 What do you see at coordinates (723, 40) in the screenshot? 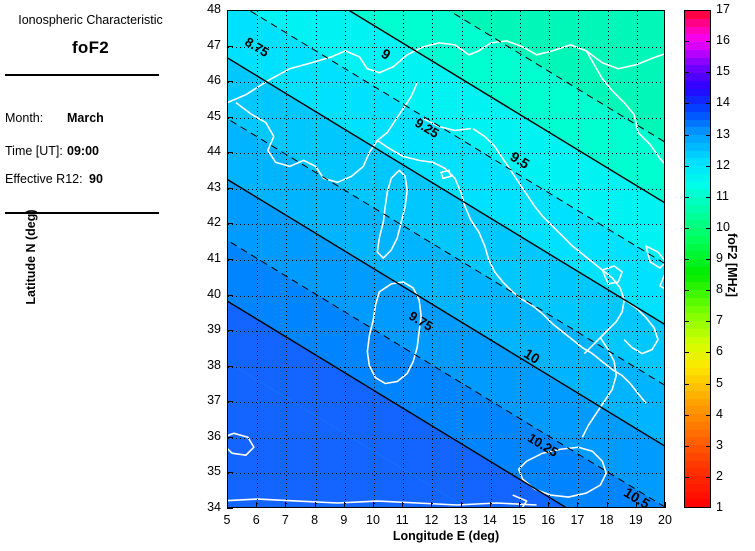
I see `colorbar-tick-label: 16` at bounding box center [723, 40].